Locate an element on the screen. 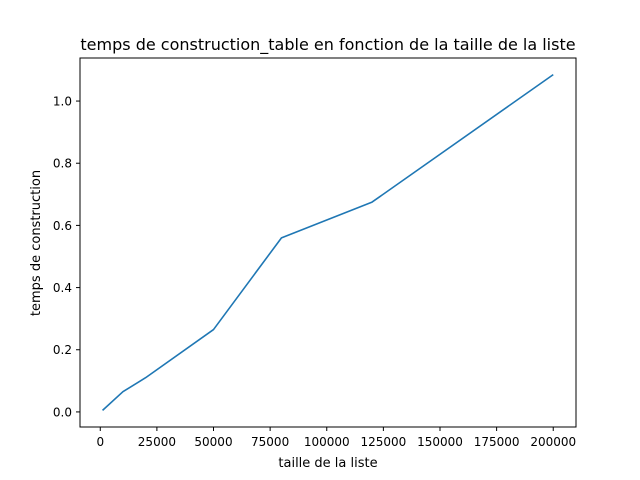 Image resolution: width=640 pixels, height=480 pixels. y-tick-label: 0.0 is located at coordinates (62, 412).